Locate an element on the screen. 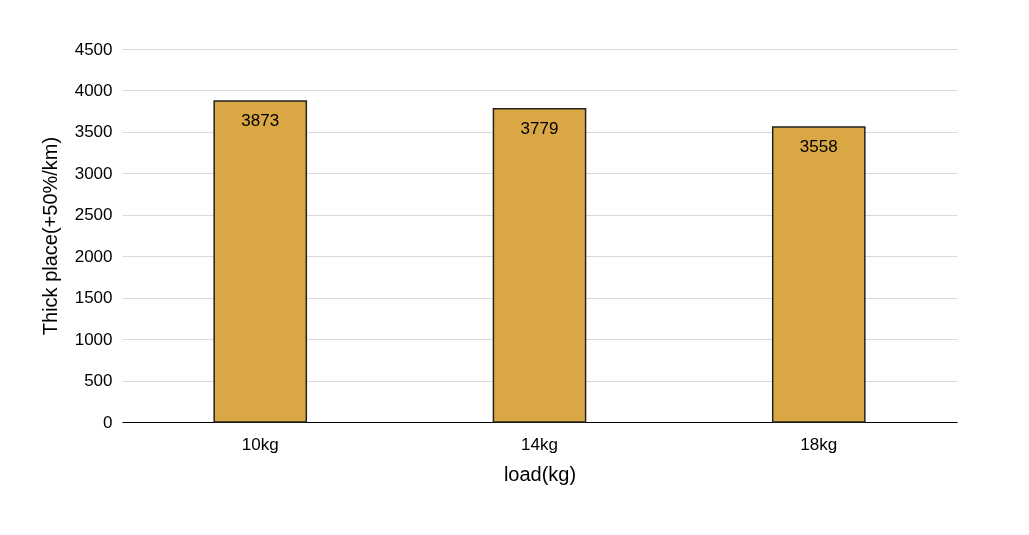 Image resolution: width=1029 pixels, height=535 pixels. y-tick-label: 3500 is located at coordinates (93, 132).